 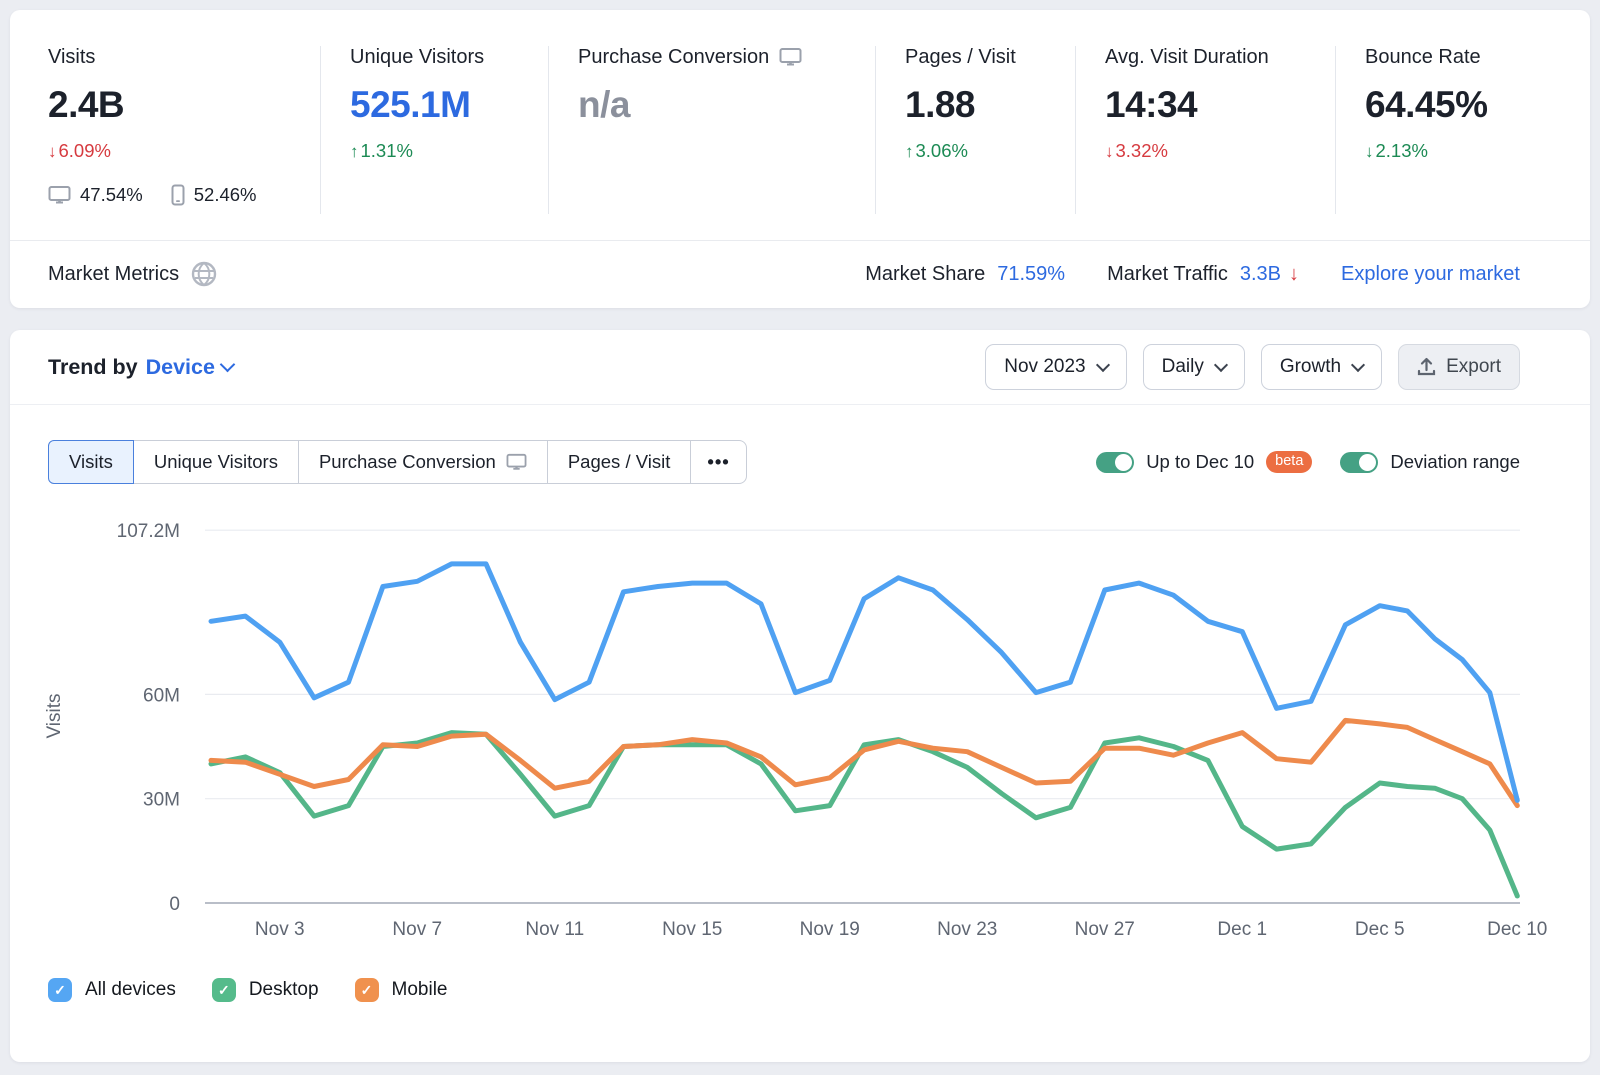 I want to click on svg-text: Nov 19, so click(x=830, y=929).